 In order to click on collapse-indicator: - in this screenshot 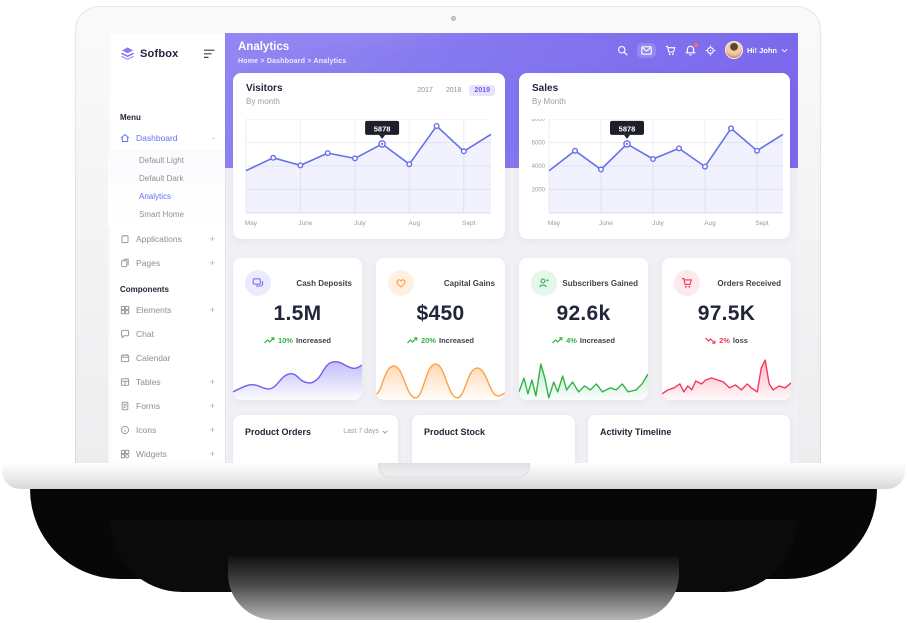, I will do `click(213, 138)`.